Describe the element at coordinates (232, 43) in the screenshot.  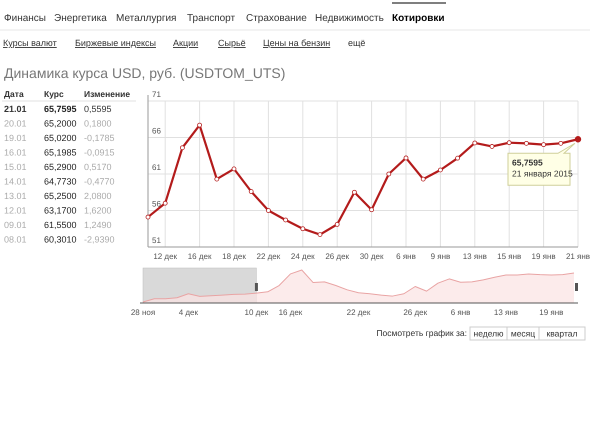
I see `text: Сырьё` at that location.